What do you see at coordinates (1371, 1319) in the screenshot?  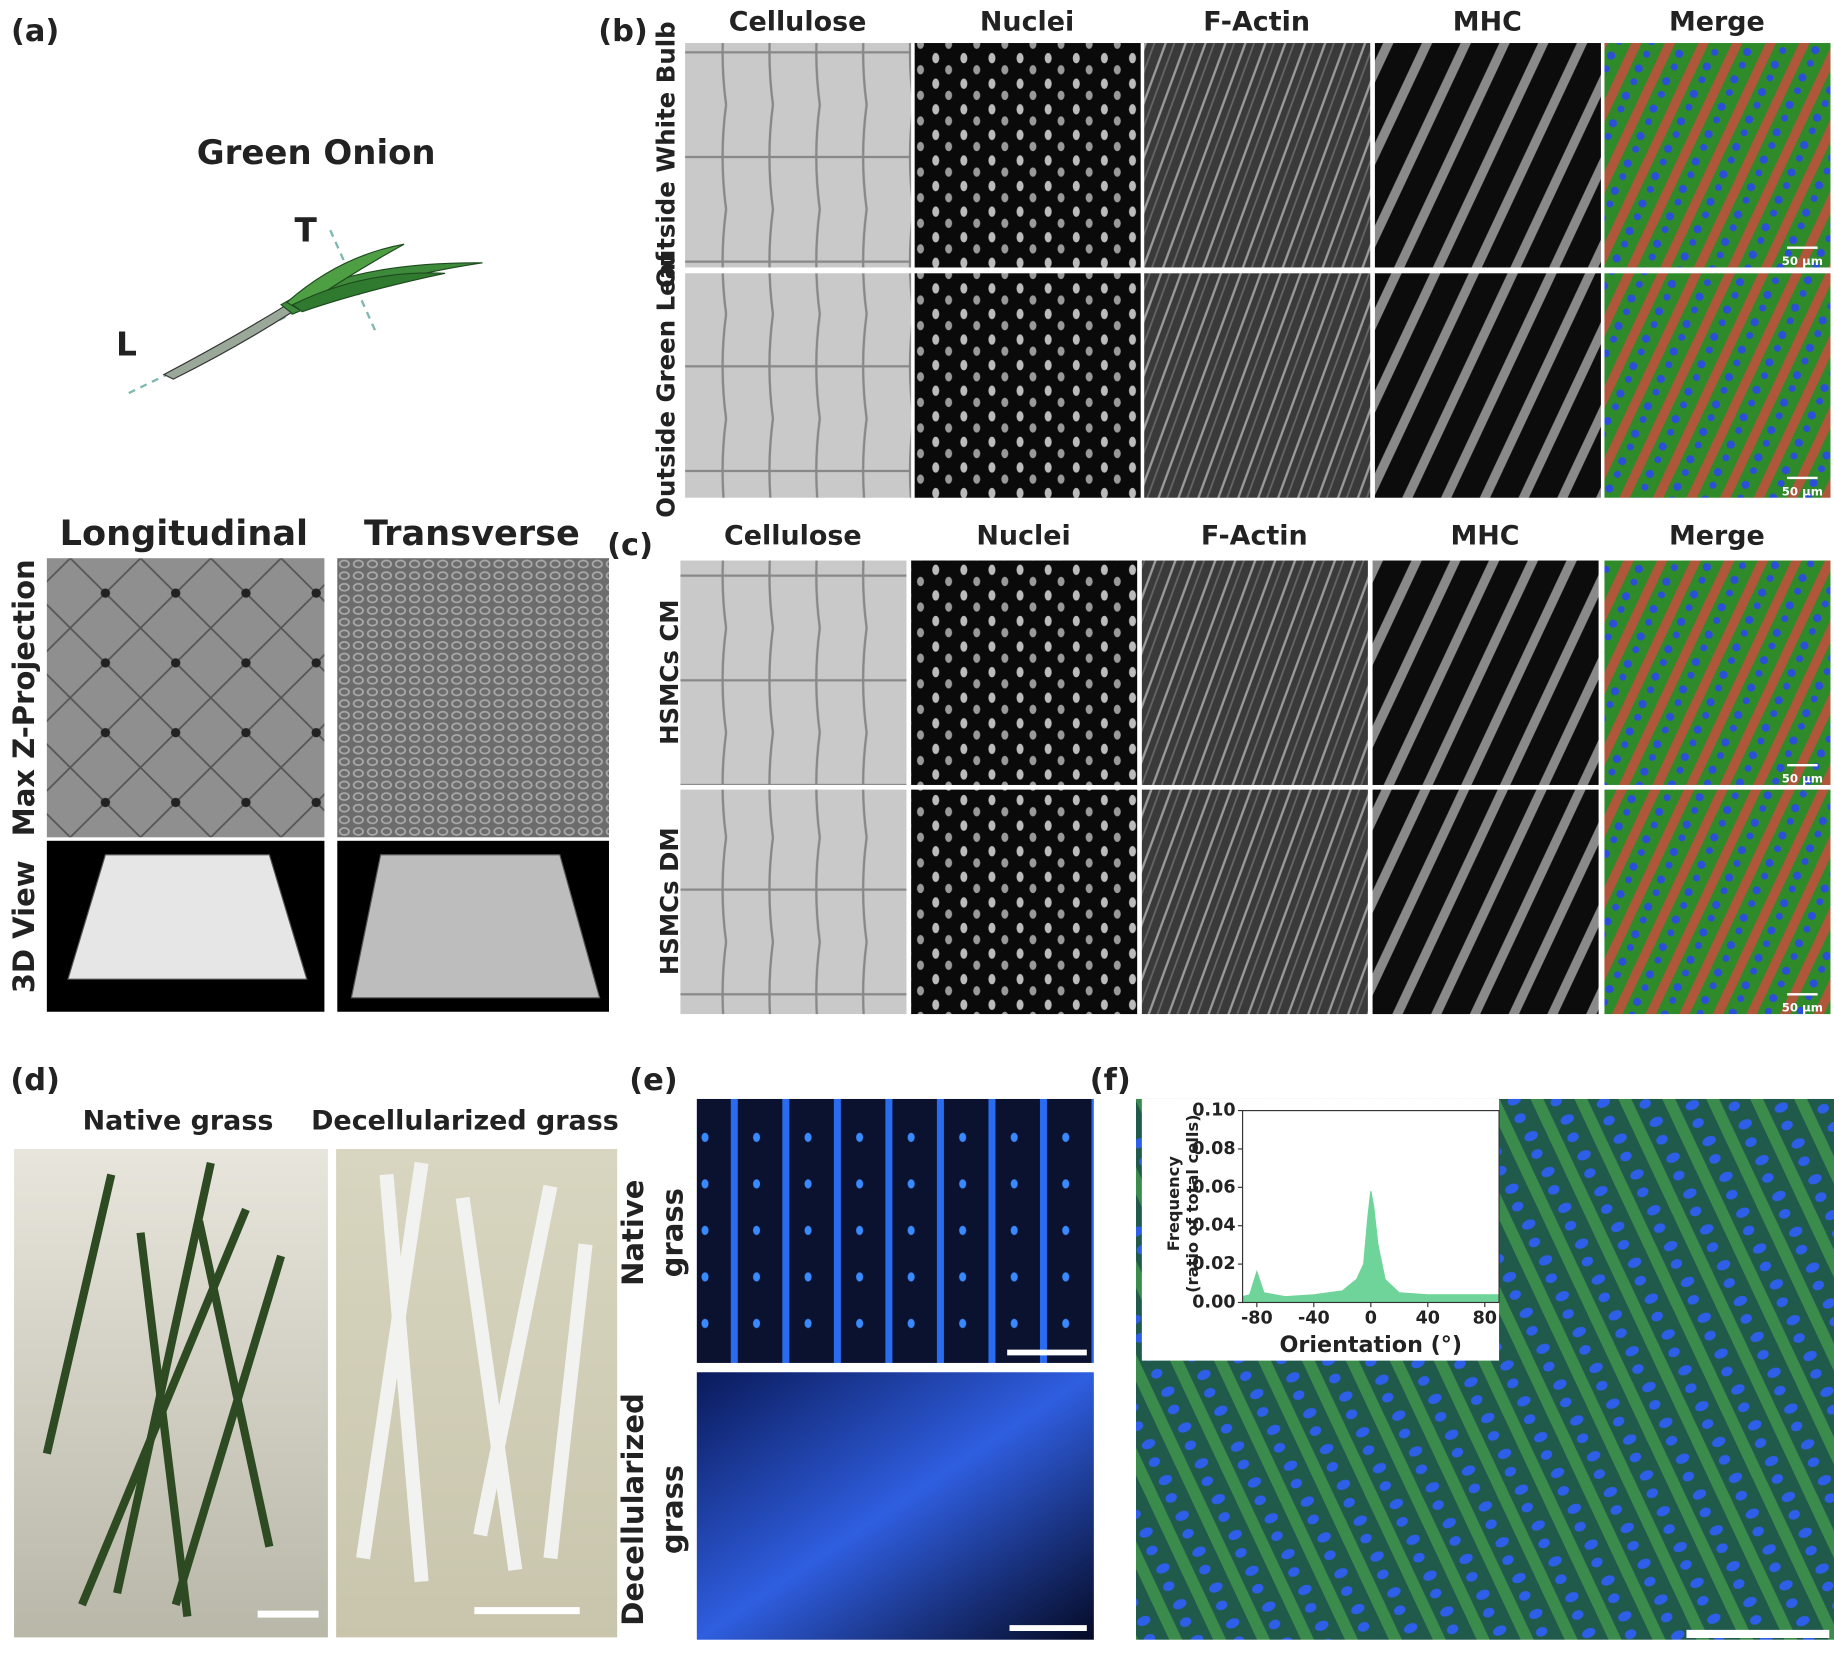 I see `x-tick-label: 0` at bounding box center [1371, 1319].